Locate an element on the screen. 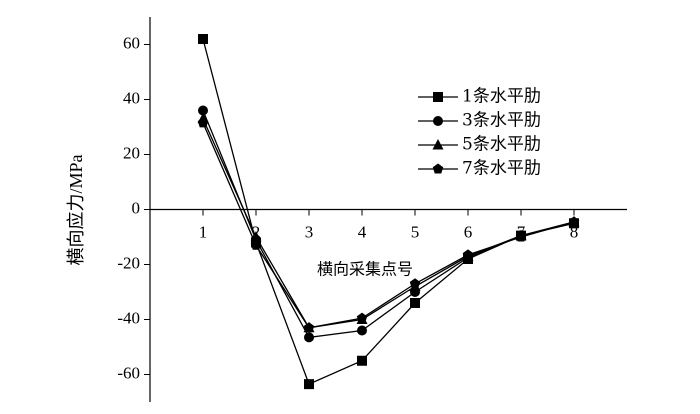  legend-label: 1条水平肋 is located at coordinates (501, 97).